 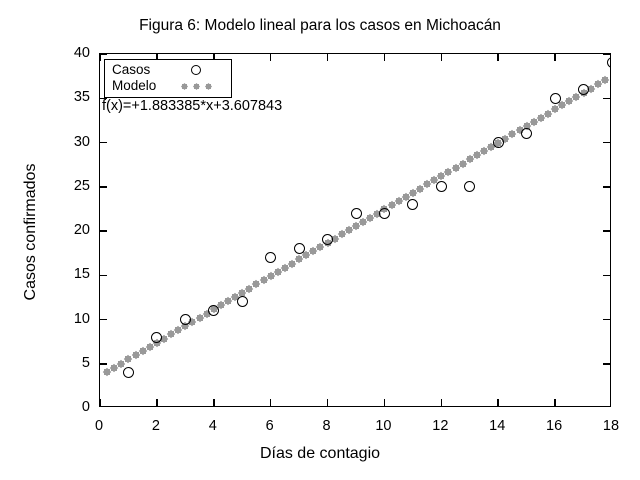 What do you see at coordinates (134, 85) in the screenshot?
I see `legend-label-modelo: Modelo` at bounding box center [134, 85].